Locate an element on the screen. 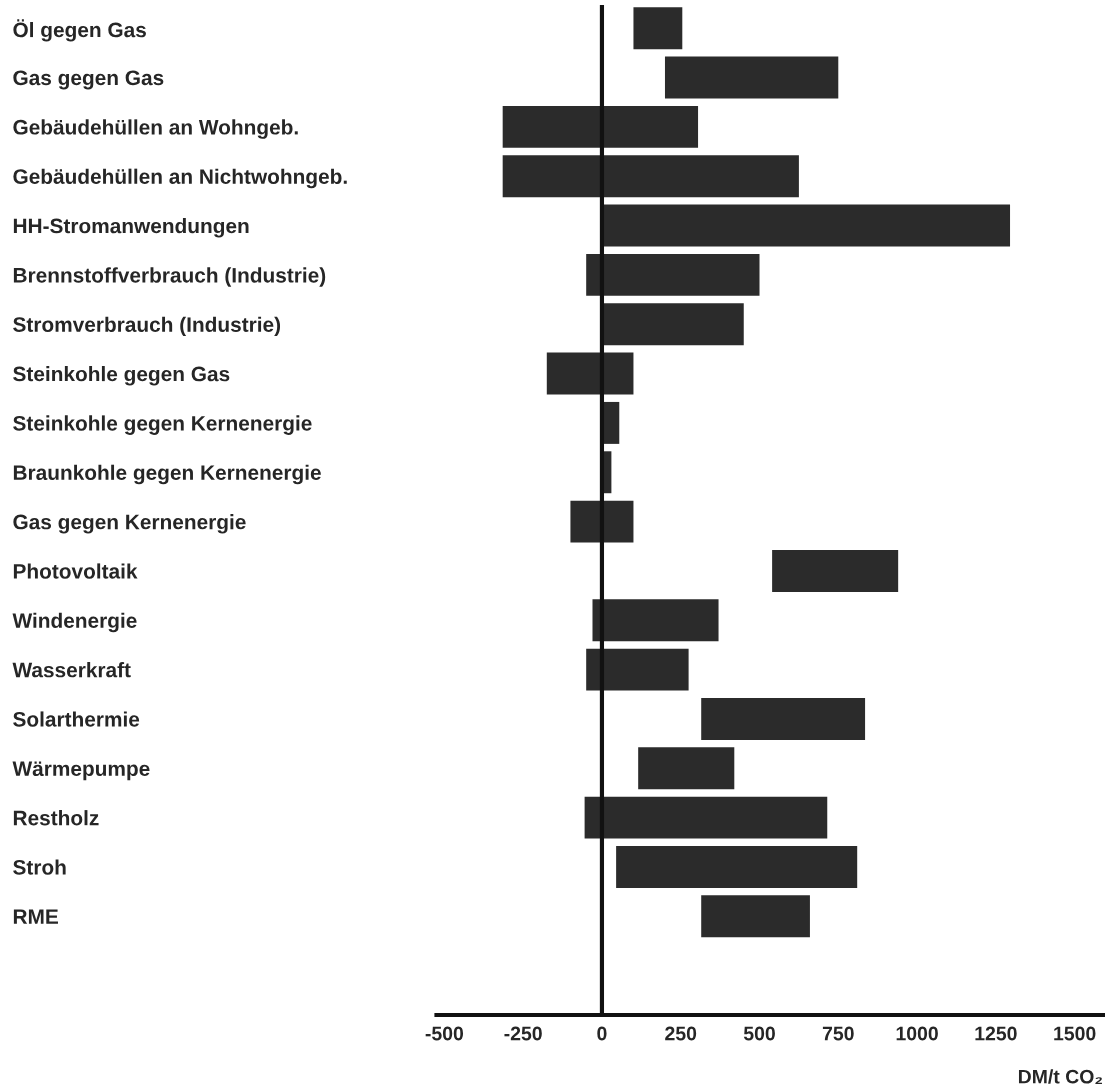 This screenshot has width=1105, height=1091. y-tick-label: Brennstoffverbrauch (Industrie) is located at coordinates (169, 277).